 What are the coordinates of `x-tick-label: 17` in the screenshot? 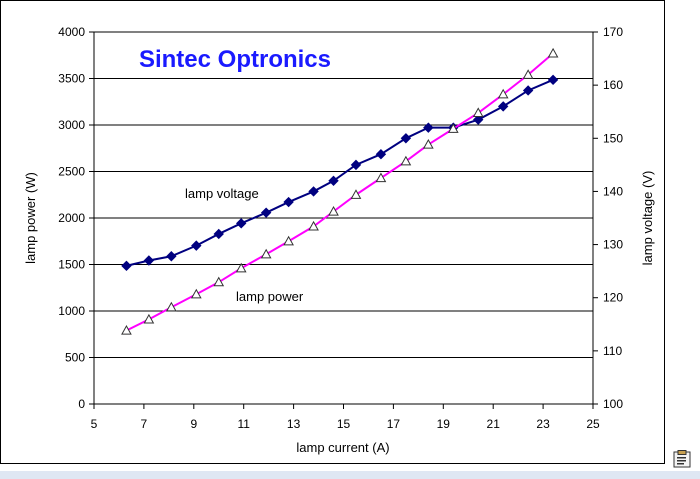 It's located at (394, 424).